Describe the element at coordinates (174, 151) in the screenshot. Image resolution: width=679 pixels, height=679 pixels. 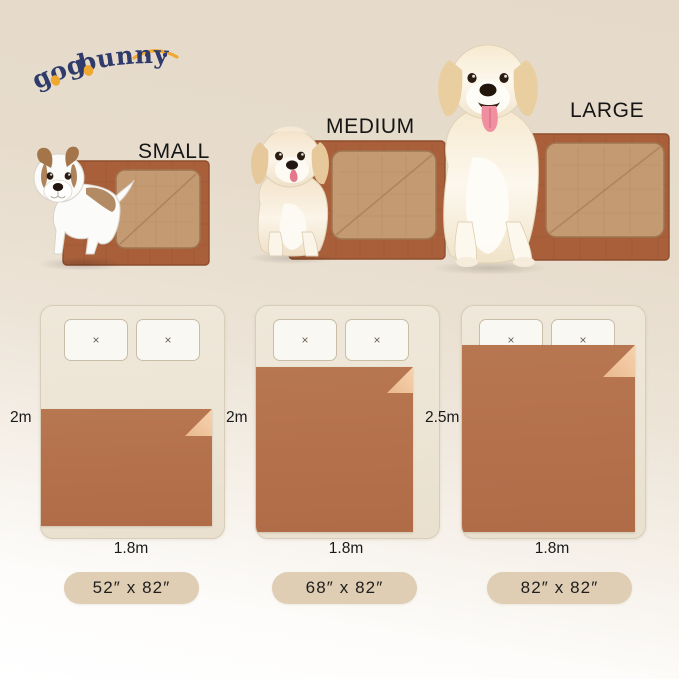
I see `size-label-small: SMALL` at that location.